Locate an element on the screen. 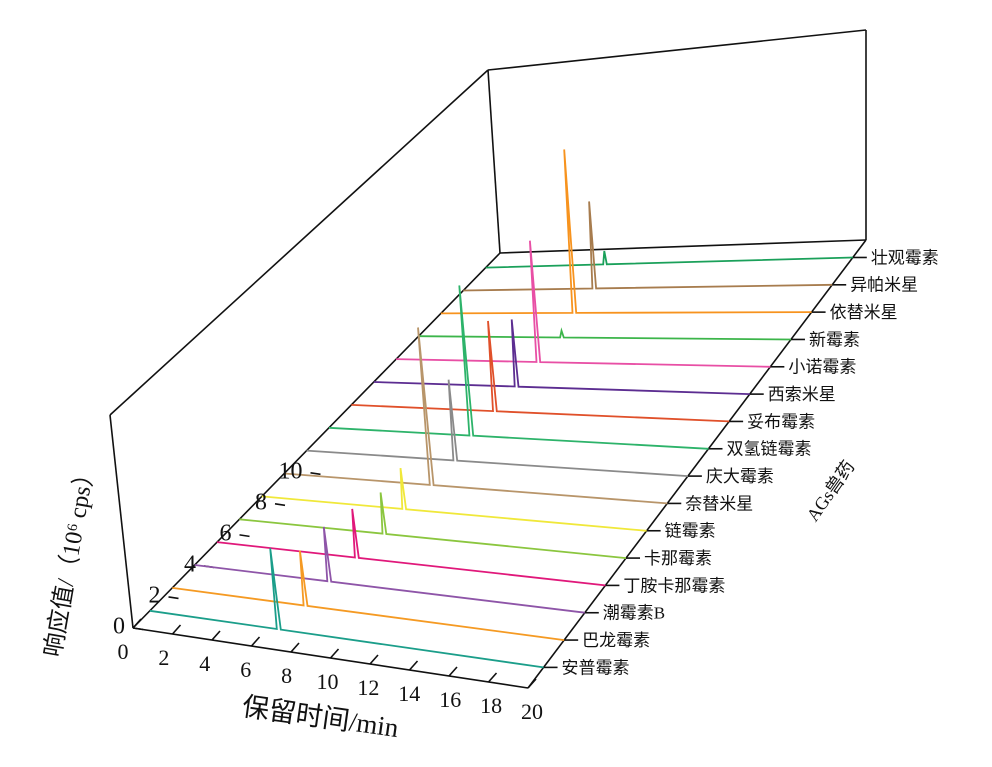  series-label: 西索米星 is located at coordinates (802, 394).